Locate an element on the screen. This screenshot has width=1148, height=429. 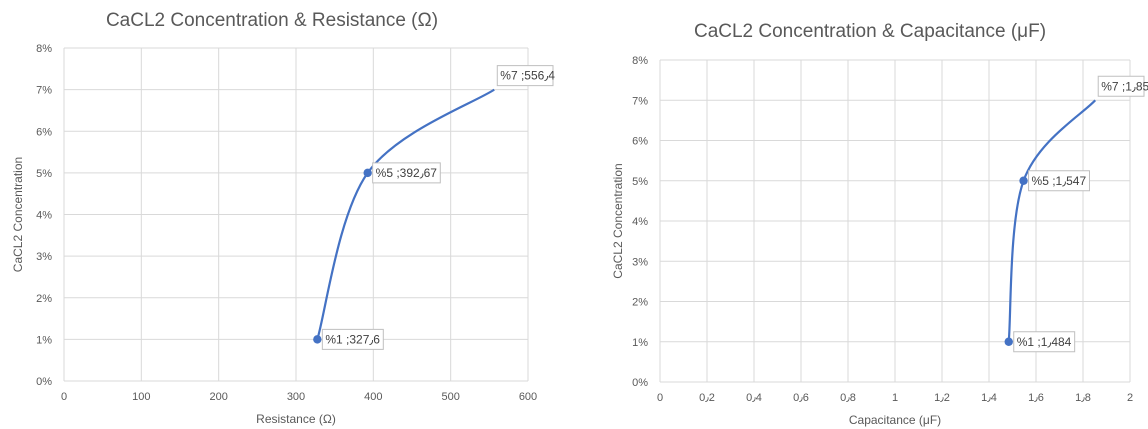
x-tick-label: 2 is located at coordinates (1130, 398).